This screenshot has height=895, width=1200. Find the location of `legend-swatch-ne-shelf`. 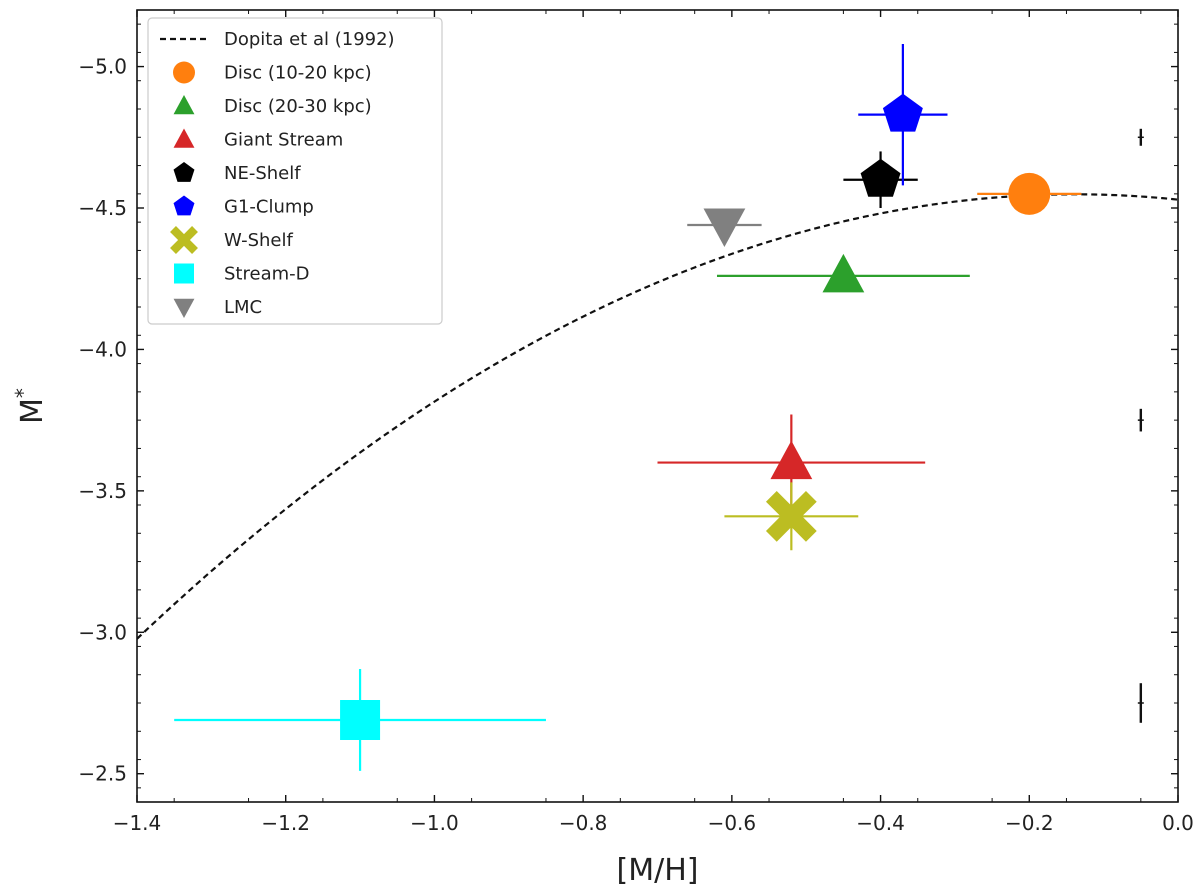

legend-swatch-ne-shelf is located at coordinates (184, 172).